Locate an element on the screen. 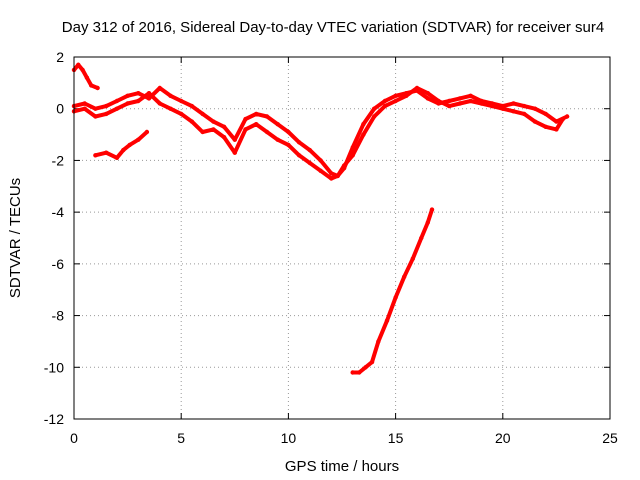 Image resolution: width=640 pixels, height=480 pixels. y-tick-label: 0 is located at coordinates (60, 109).